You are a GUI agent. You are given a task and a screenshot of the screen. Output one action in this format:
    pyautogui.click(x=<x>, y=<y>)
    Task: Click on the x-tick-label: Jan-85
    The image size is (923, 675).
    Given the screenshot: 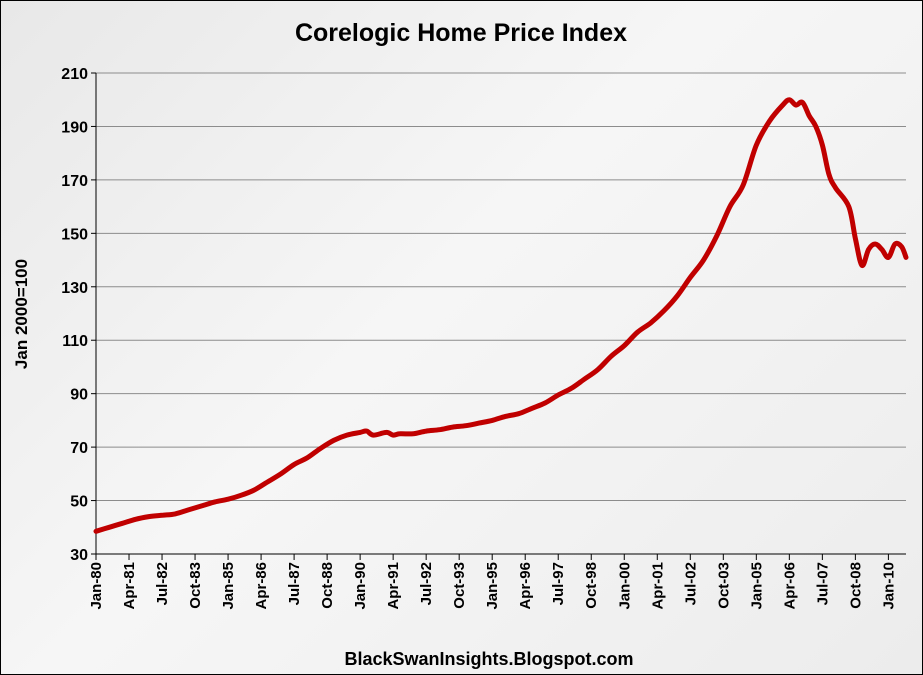 What is the action you would take?
    pyautogui.click(x=228, y=586)
    